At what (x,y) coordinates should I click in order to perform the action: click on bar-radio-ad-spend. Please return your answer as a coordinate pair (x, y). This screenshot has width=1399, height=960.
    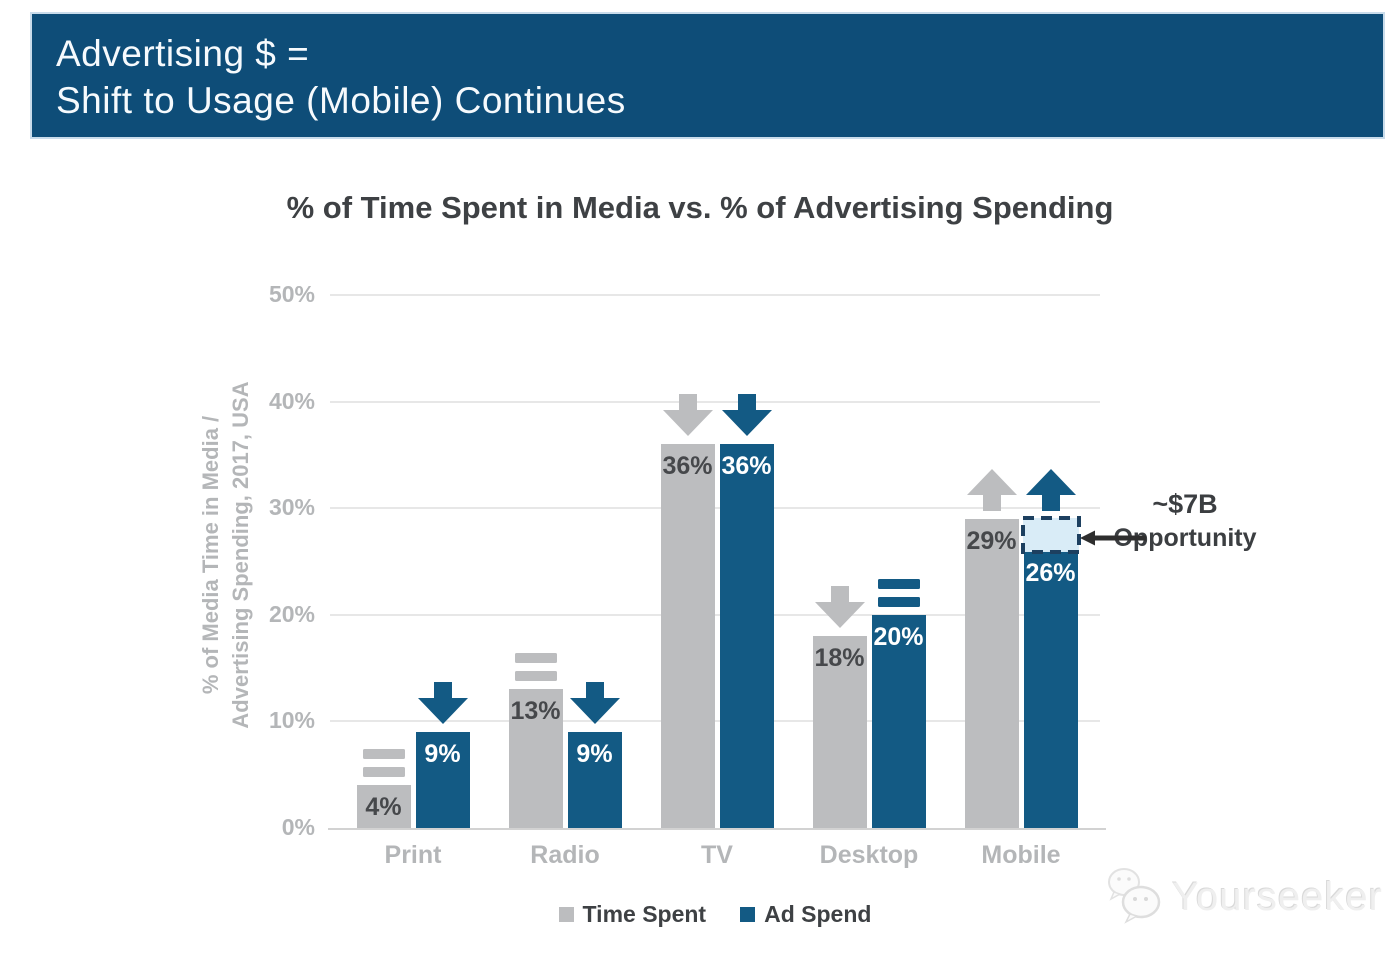
    Looking at the image, I should click on (594, 780).